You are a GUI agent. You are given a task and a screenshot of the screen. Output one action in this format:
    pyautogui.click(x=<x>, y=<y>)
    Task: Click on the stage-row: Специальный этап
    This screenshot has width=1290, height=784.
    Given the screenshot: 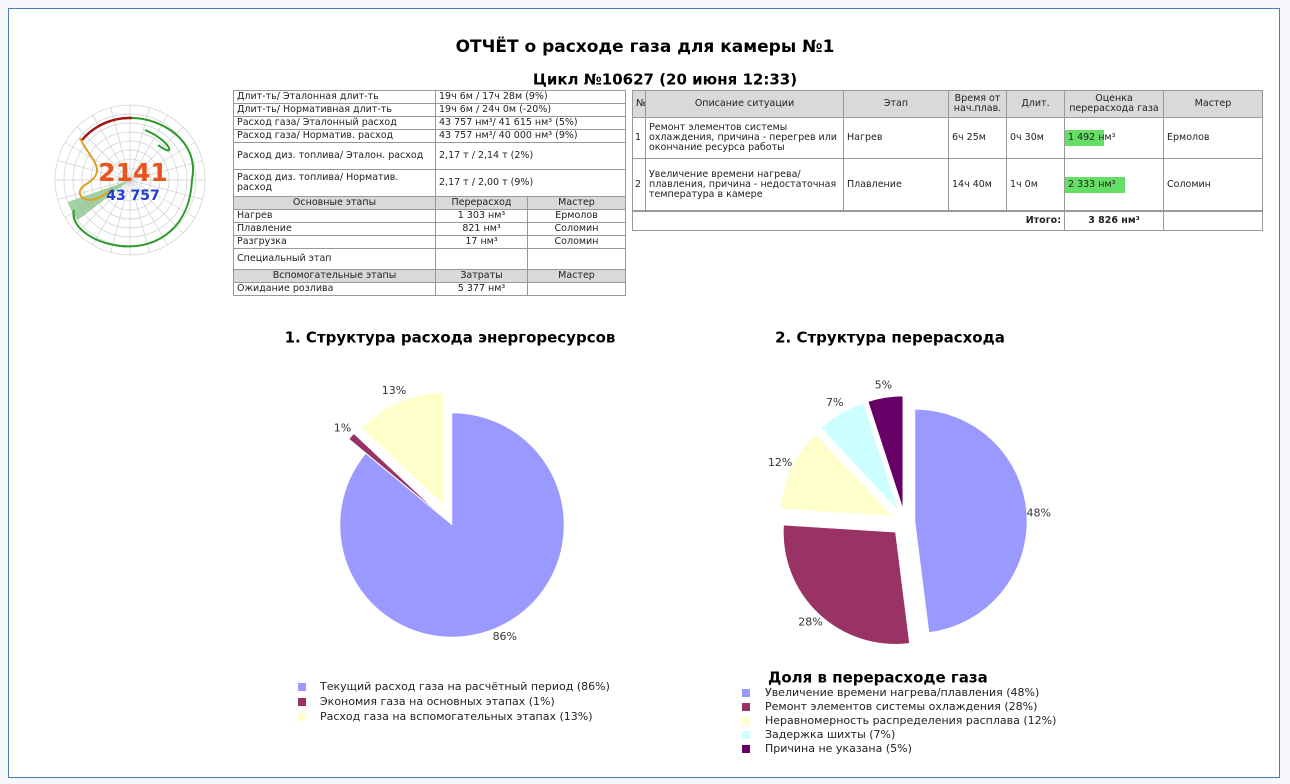 What is the action you would take?
    pyautogui.click(x=429, y=259)
    